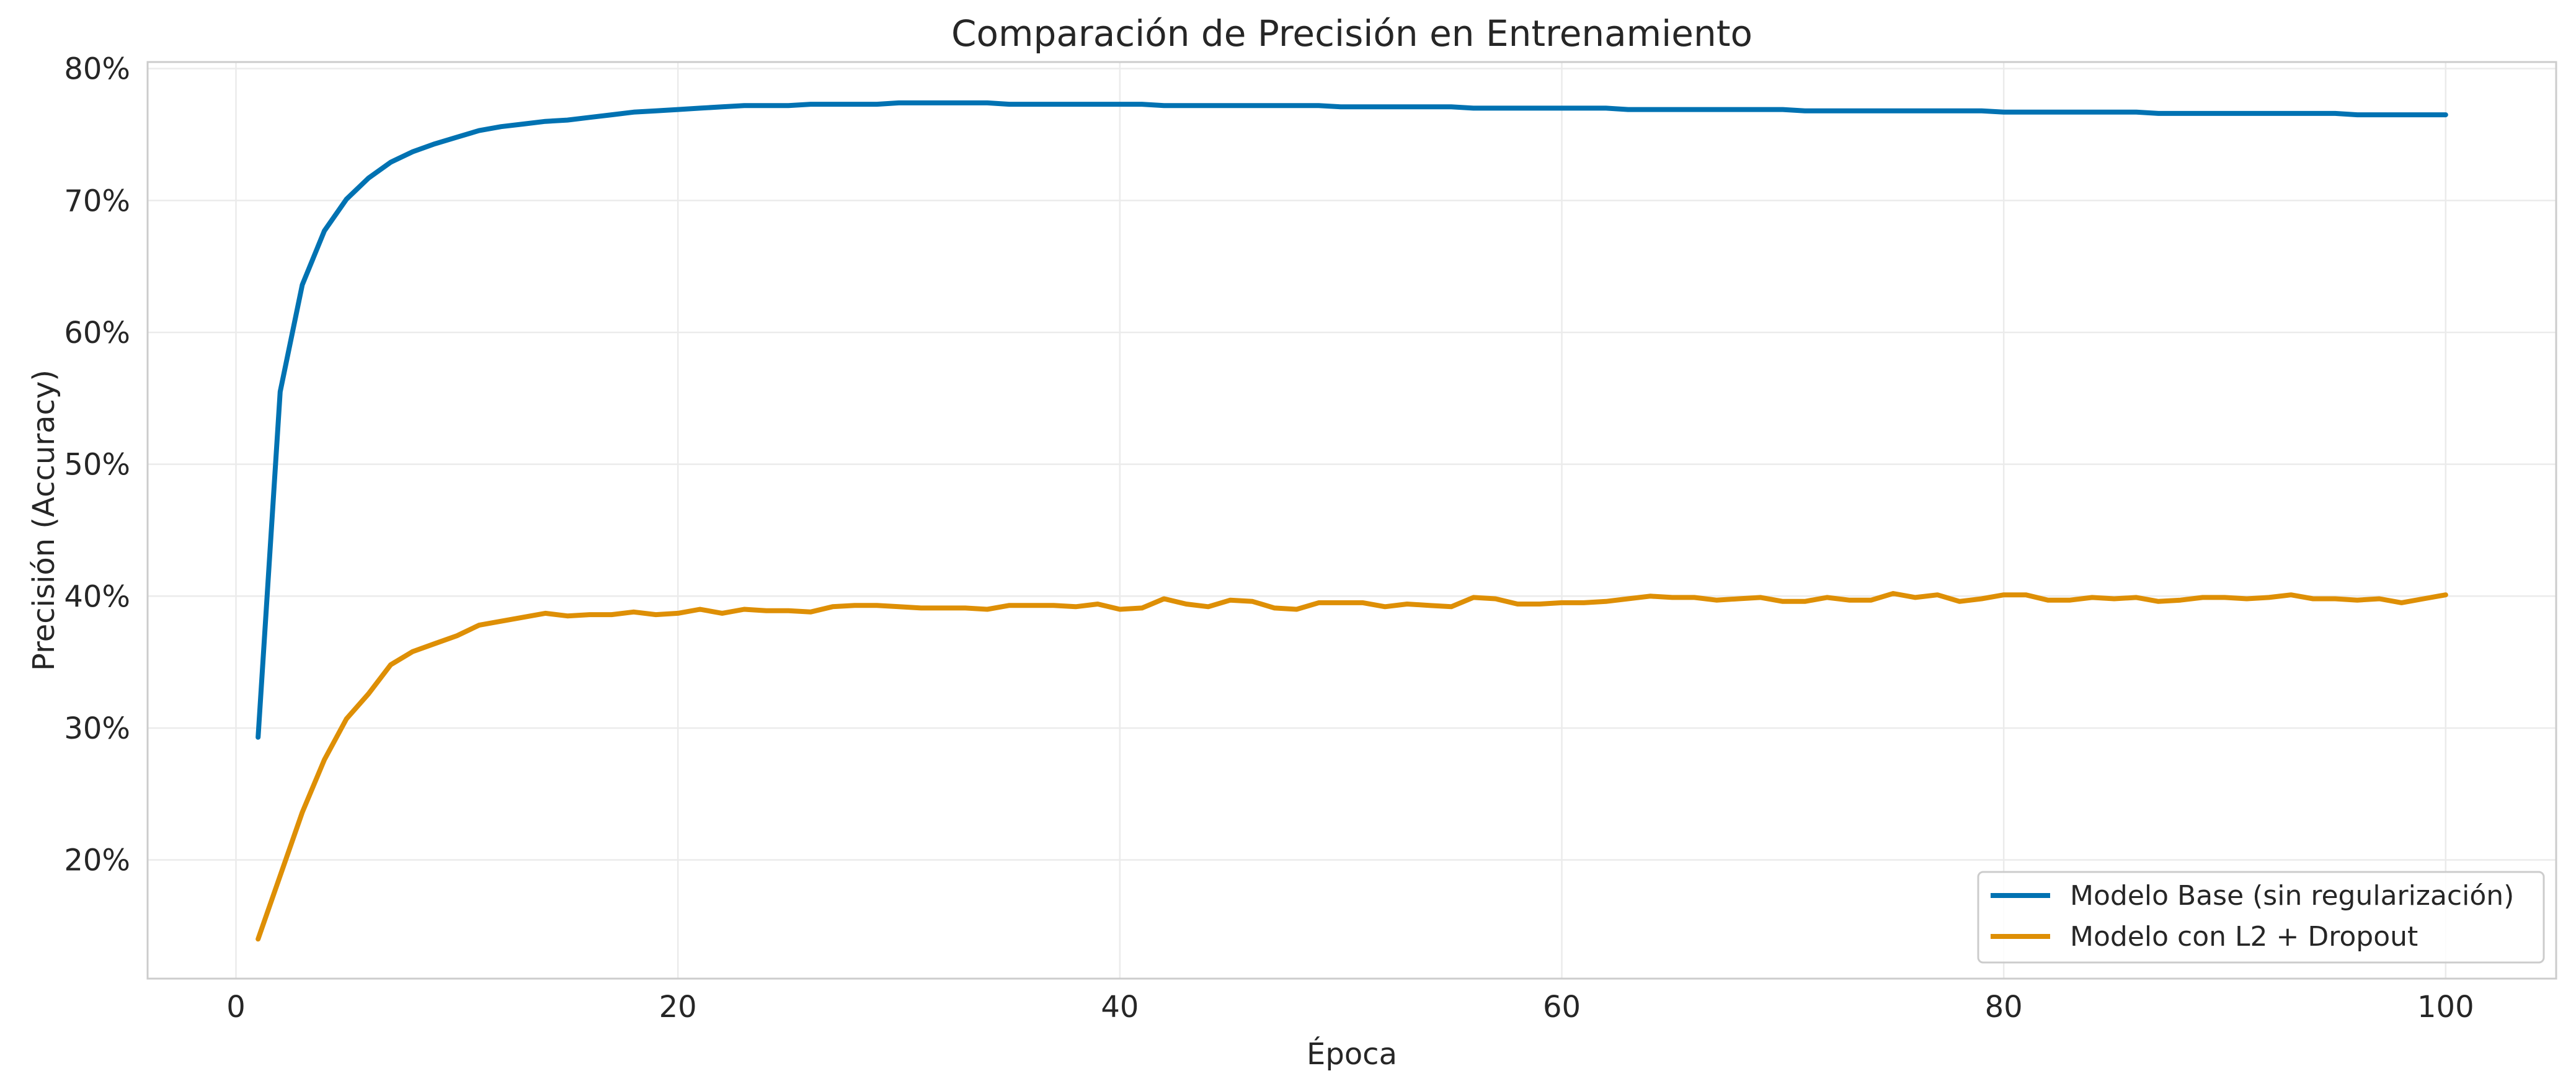 The height and width of the screenshot is (1089, 2576). What do you see at coordinates (2445, 1008) in the screenshot?
I see `x-tick-label: 100` at bounding box center [2445, 1008].